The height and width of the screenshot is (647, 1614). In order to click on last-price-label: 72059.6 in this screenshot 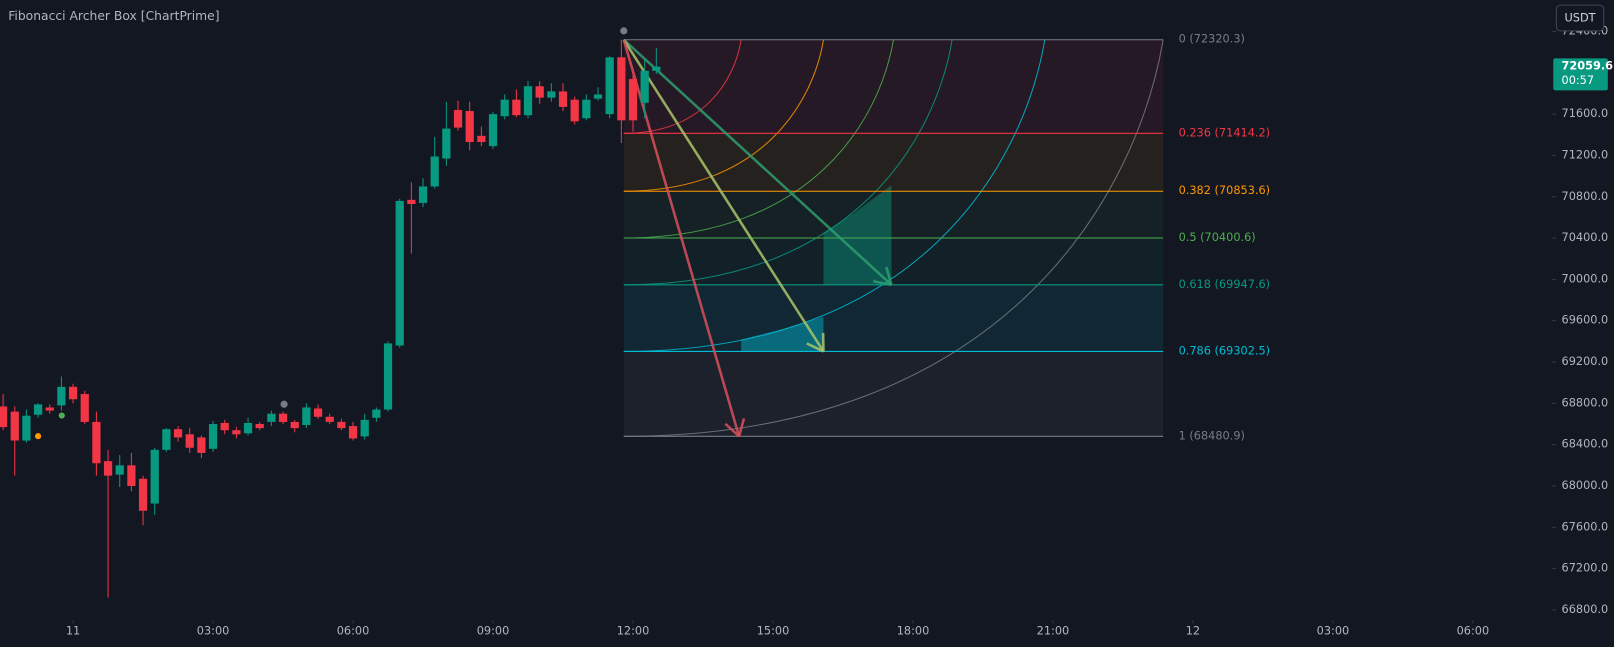, I will do `click(1588, 66)`.